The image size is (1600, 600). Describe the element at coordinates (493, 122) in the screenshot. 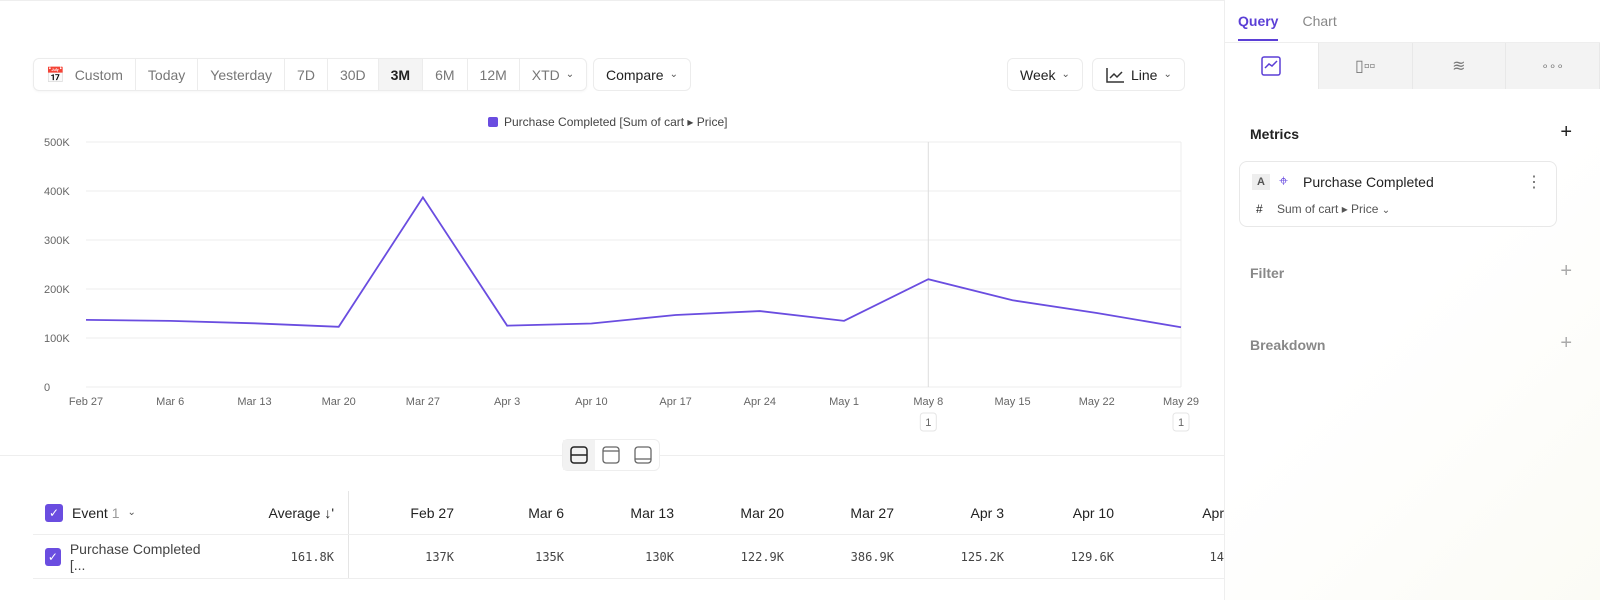

I see `legend-swatch` at that location.